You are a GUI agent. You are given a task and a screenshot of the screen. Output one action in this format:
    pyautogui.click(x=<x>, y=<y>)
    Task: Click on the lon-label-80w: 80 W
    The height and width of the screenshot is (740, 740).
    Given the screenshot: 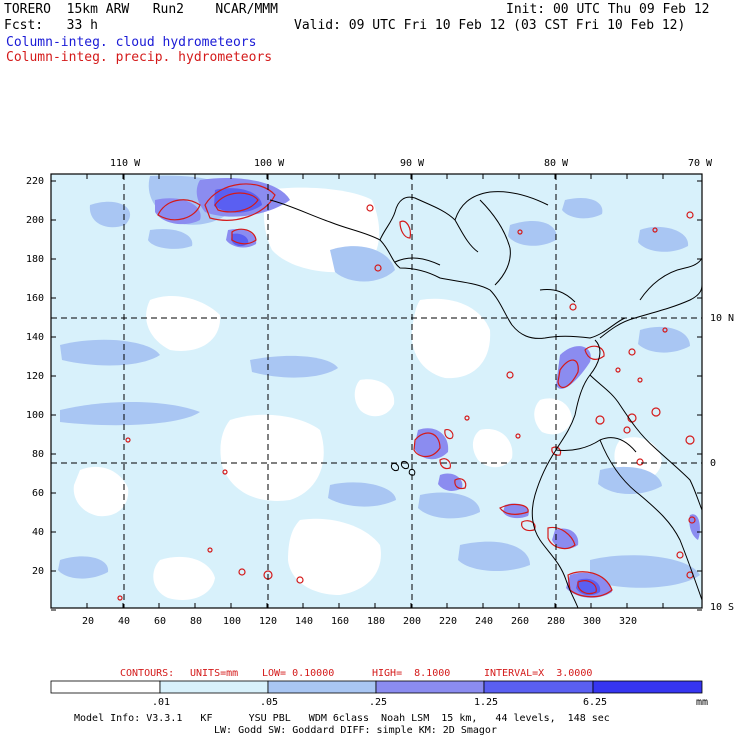 What is the action you would take?
    pyautogui.click(x=556, y=163)
    